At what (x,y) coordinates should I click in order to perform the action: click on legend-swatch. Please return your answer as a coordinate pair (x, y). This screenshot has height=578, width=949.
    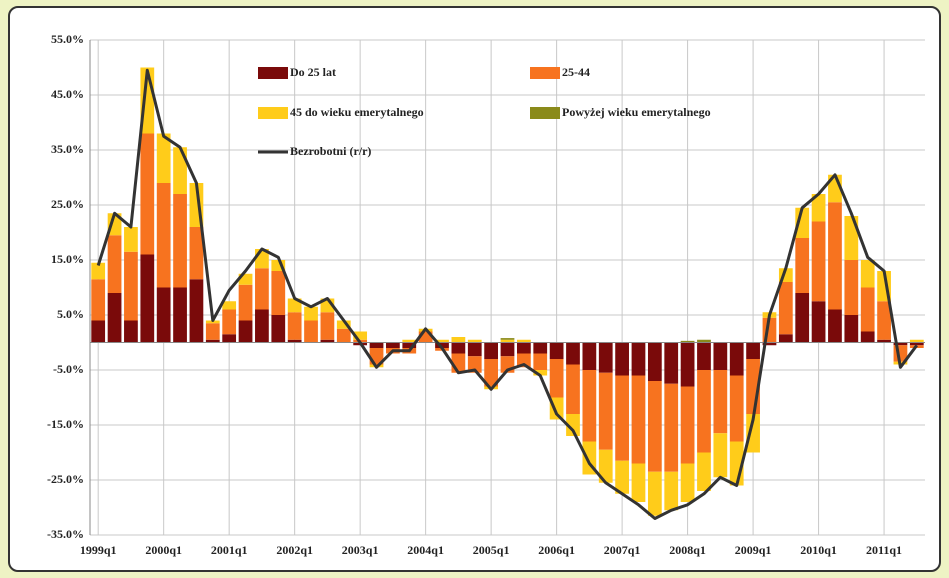
    Looking at the image, I should click on (273, 113).